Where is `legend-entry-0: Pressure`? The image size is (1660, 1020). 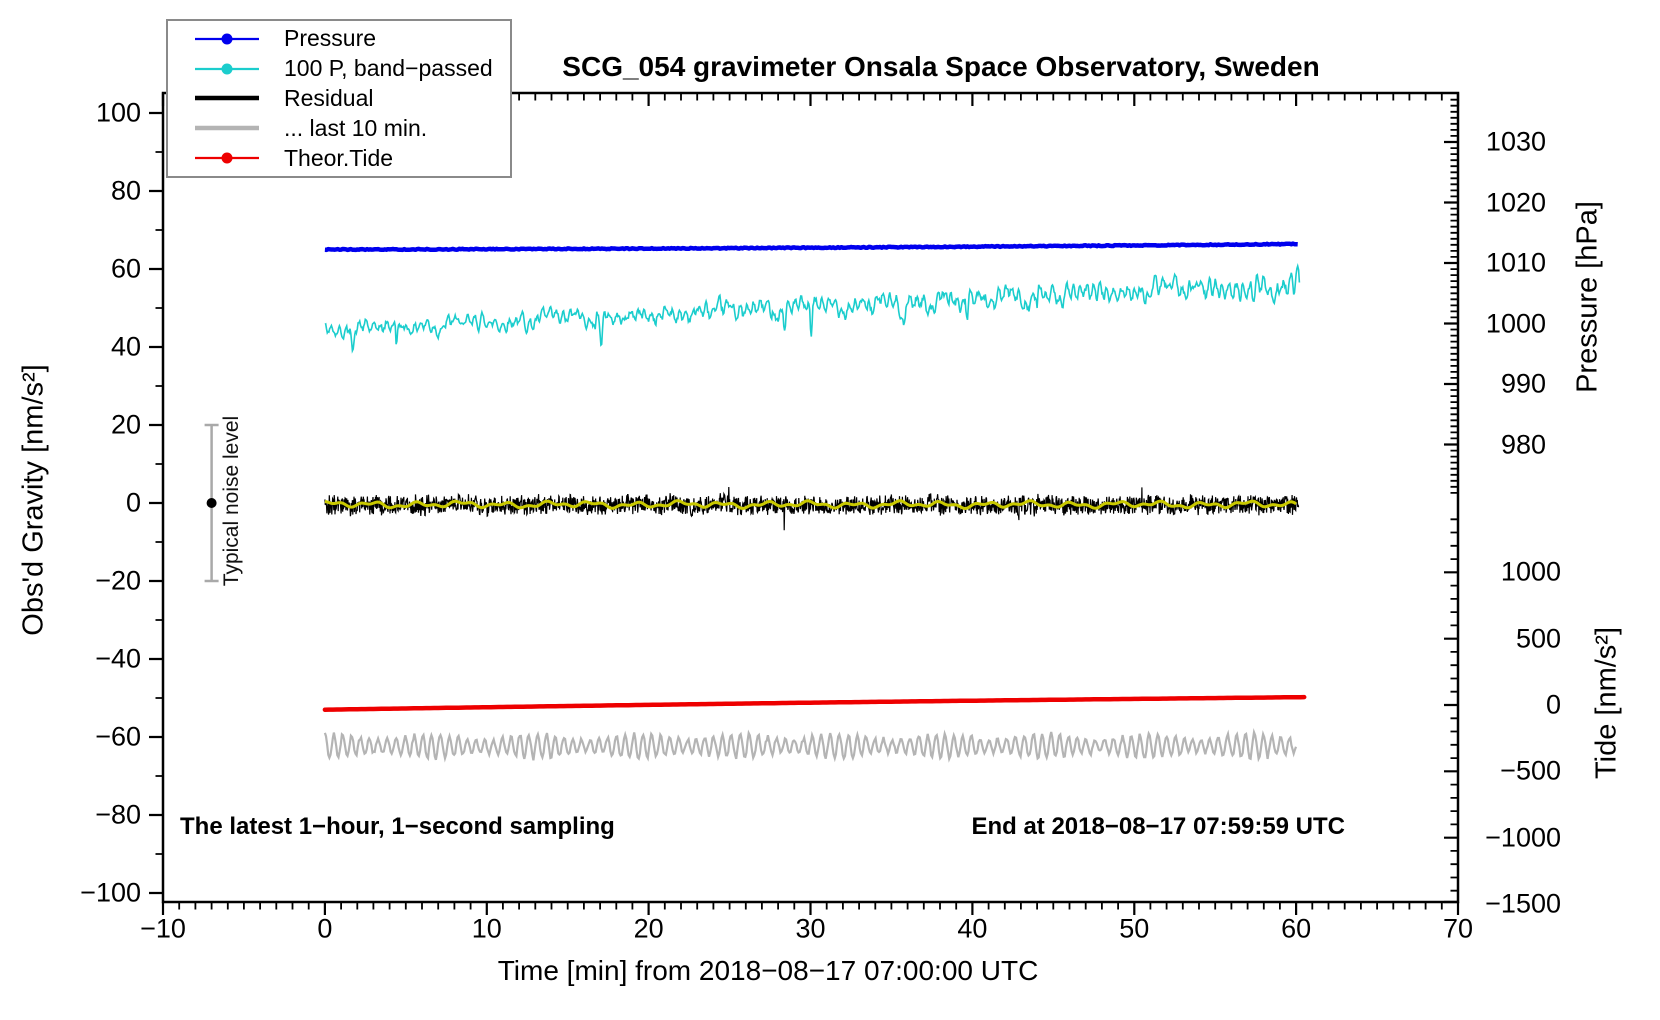 legend-entry-0: Pressure is located at coordinates (339, 38).